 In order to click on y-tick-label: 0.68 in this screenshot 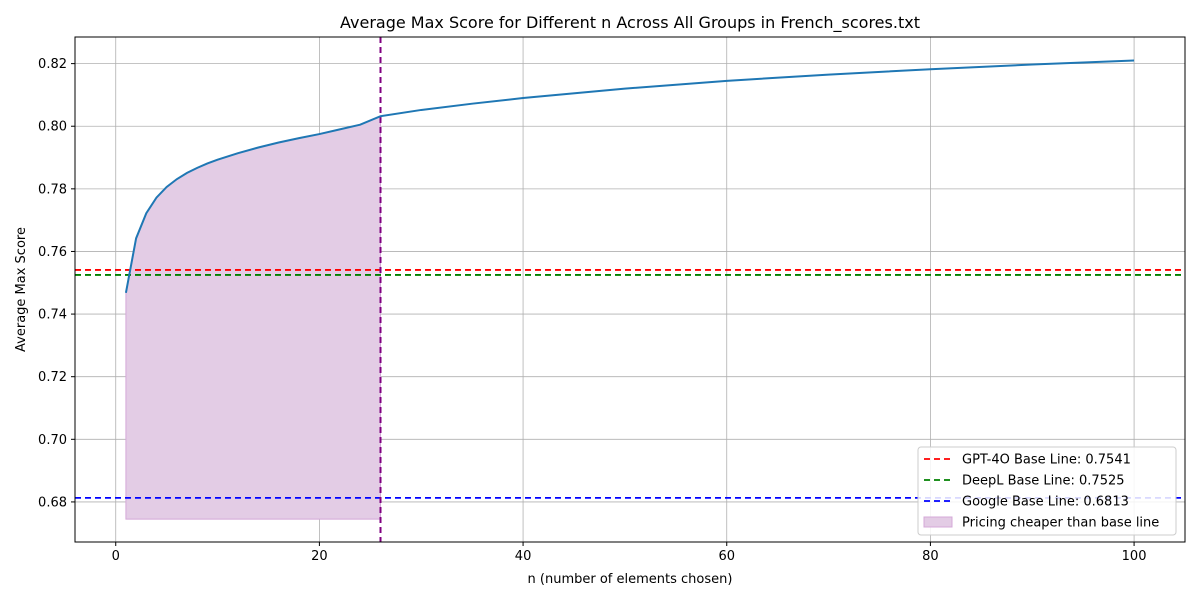, I will do `click(52, 502)`.